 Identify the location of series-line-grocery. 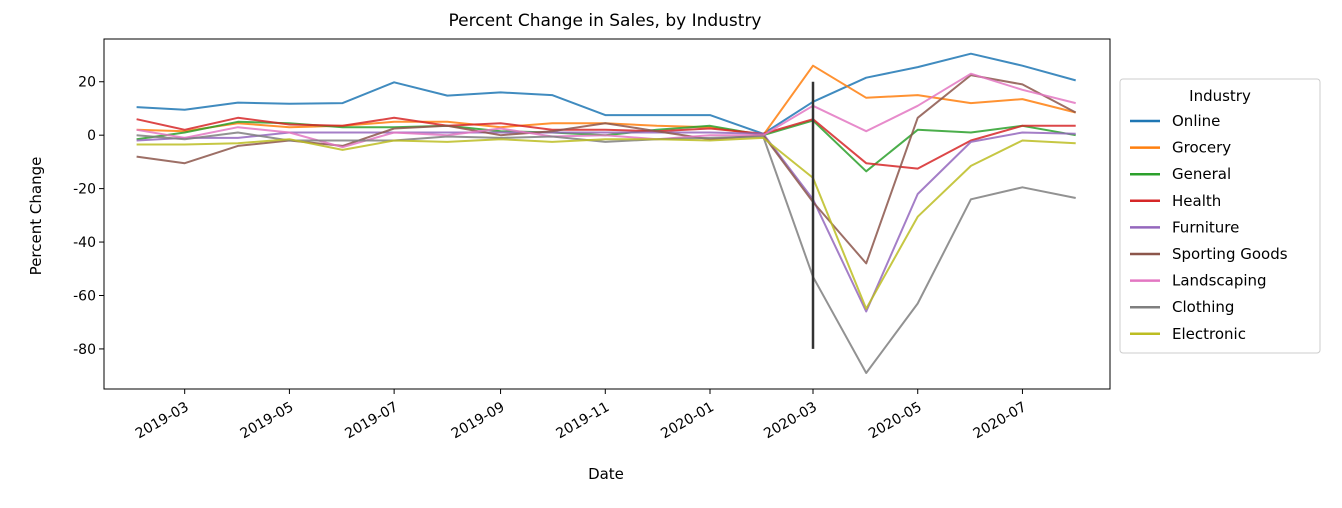
(606, 100).